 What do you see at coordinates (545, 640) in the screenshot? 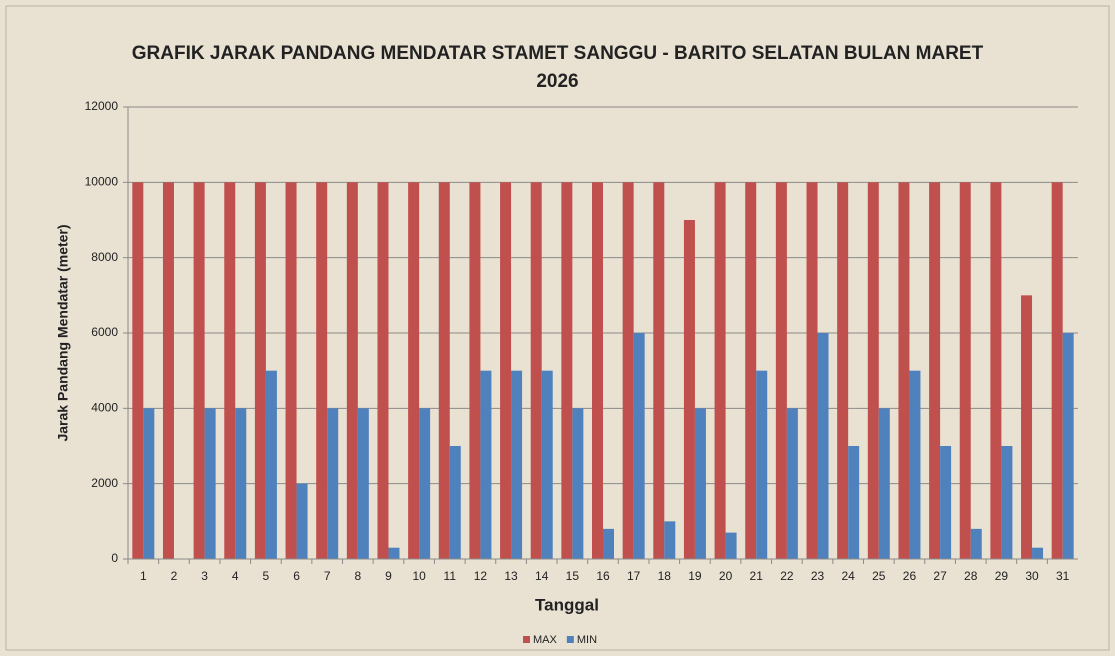
I see `legend-label: MAX` at bounding box center [545, 640].